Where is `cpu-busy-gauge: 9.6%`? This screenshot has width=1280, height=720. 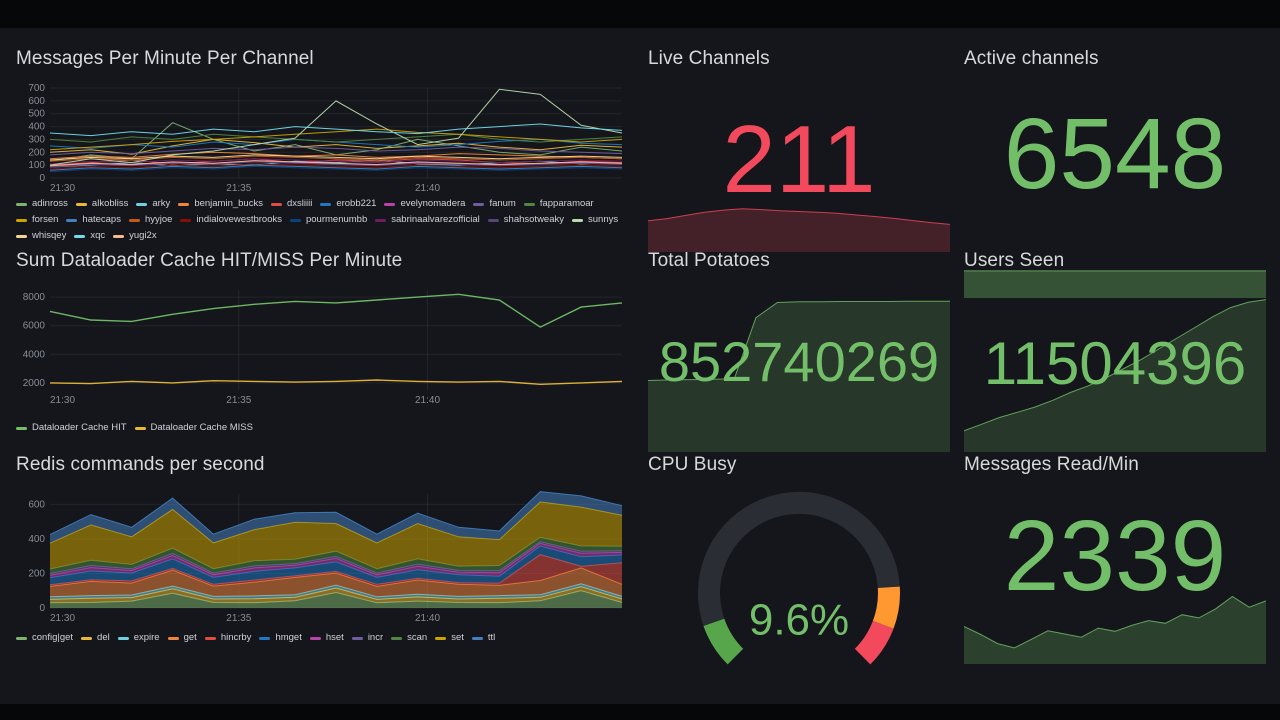 cpu-busy-gauge: 9.6% is located at coordinates (799, 578).